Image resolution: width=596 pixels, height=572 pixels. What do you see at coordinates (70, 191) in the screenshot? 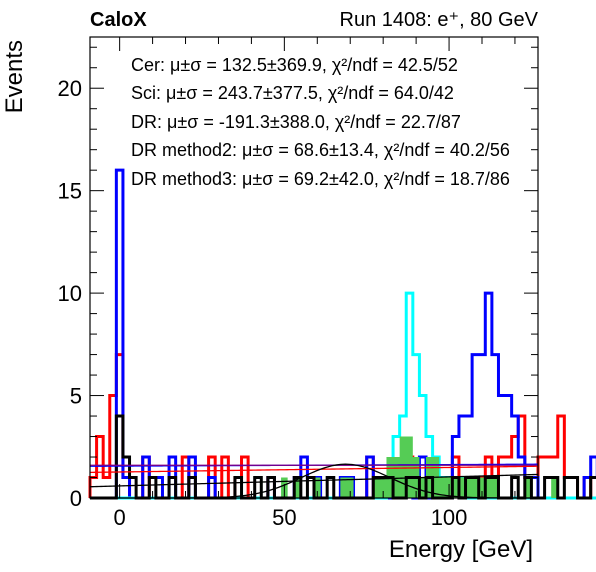
I see `y-tick-label: 15` at bounding box center [70, 191].